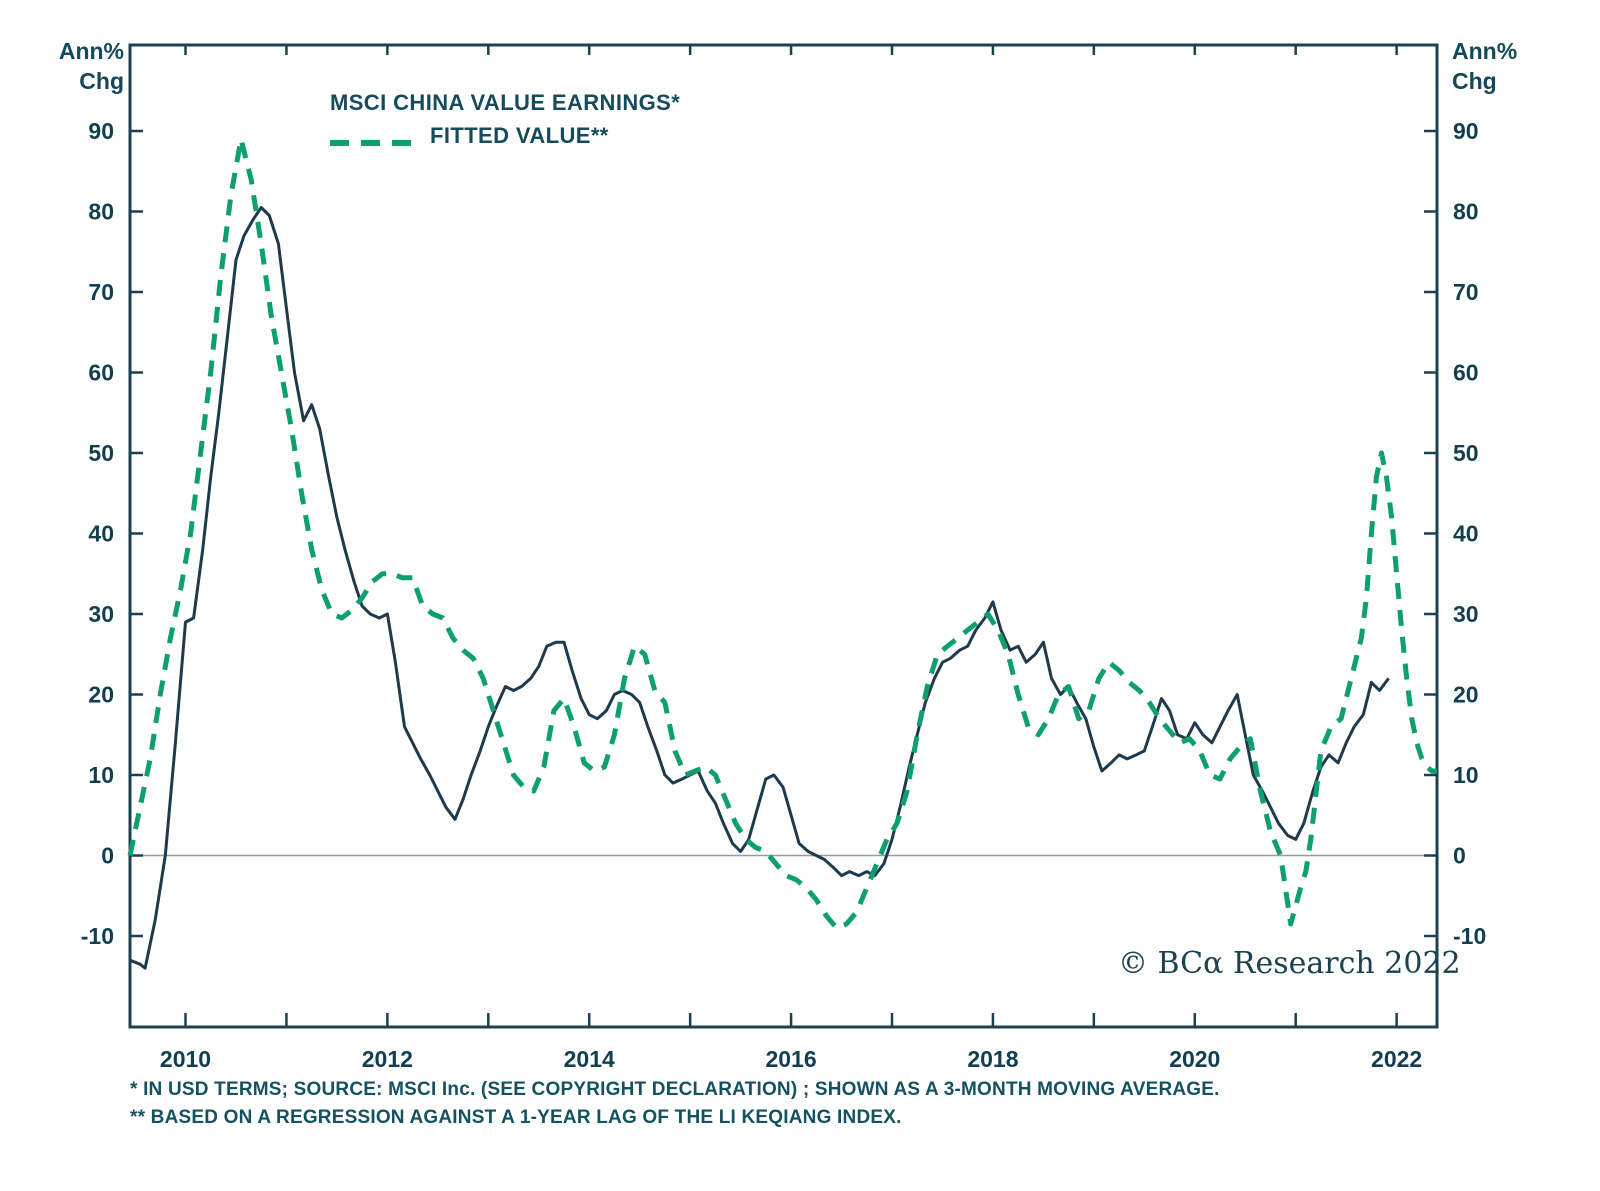 This screenshot has width=1600, height=1191. Describe the element at coordinates (373, 139) in the screenshot. I see `dashed-line-sample-icon` at that location.